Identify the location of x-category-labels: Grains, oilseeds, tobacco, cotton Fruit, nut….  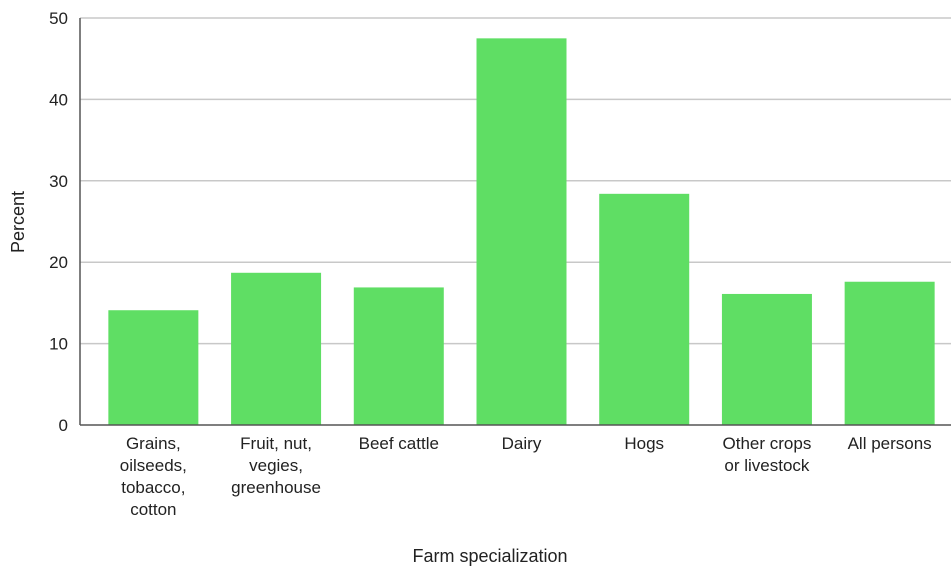
(526, 476).